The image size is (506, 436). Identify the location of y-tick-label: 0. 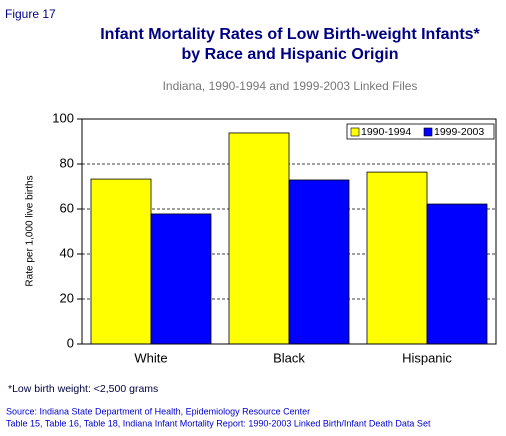
(70, 342).